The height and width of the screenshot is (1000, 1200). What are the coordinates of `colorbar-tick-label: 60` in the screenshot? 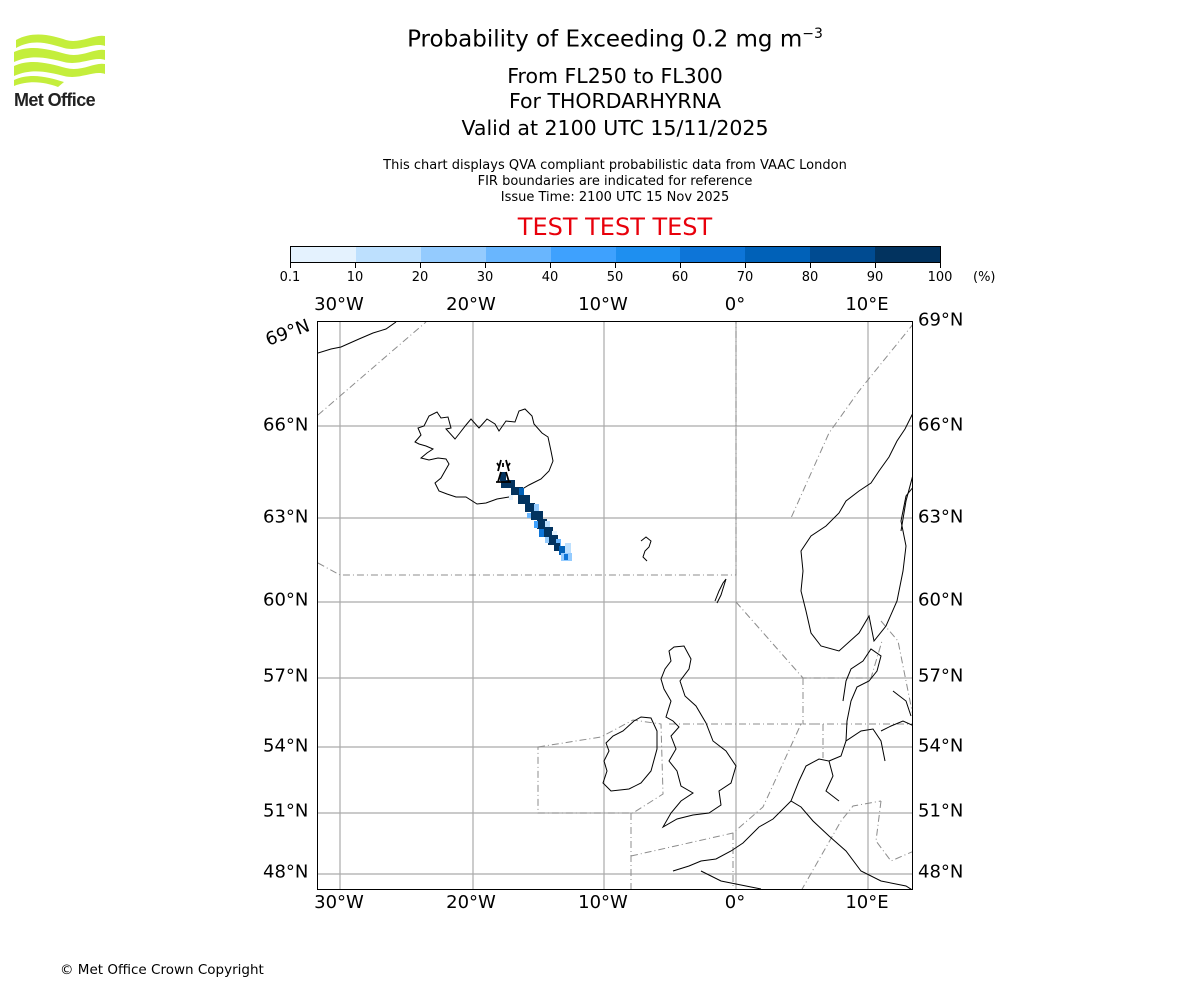 It's located at (680, 277).